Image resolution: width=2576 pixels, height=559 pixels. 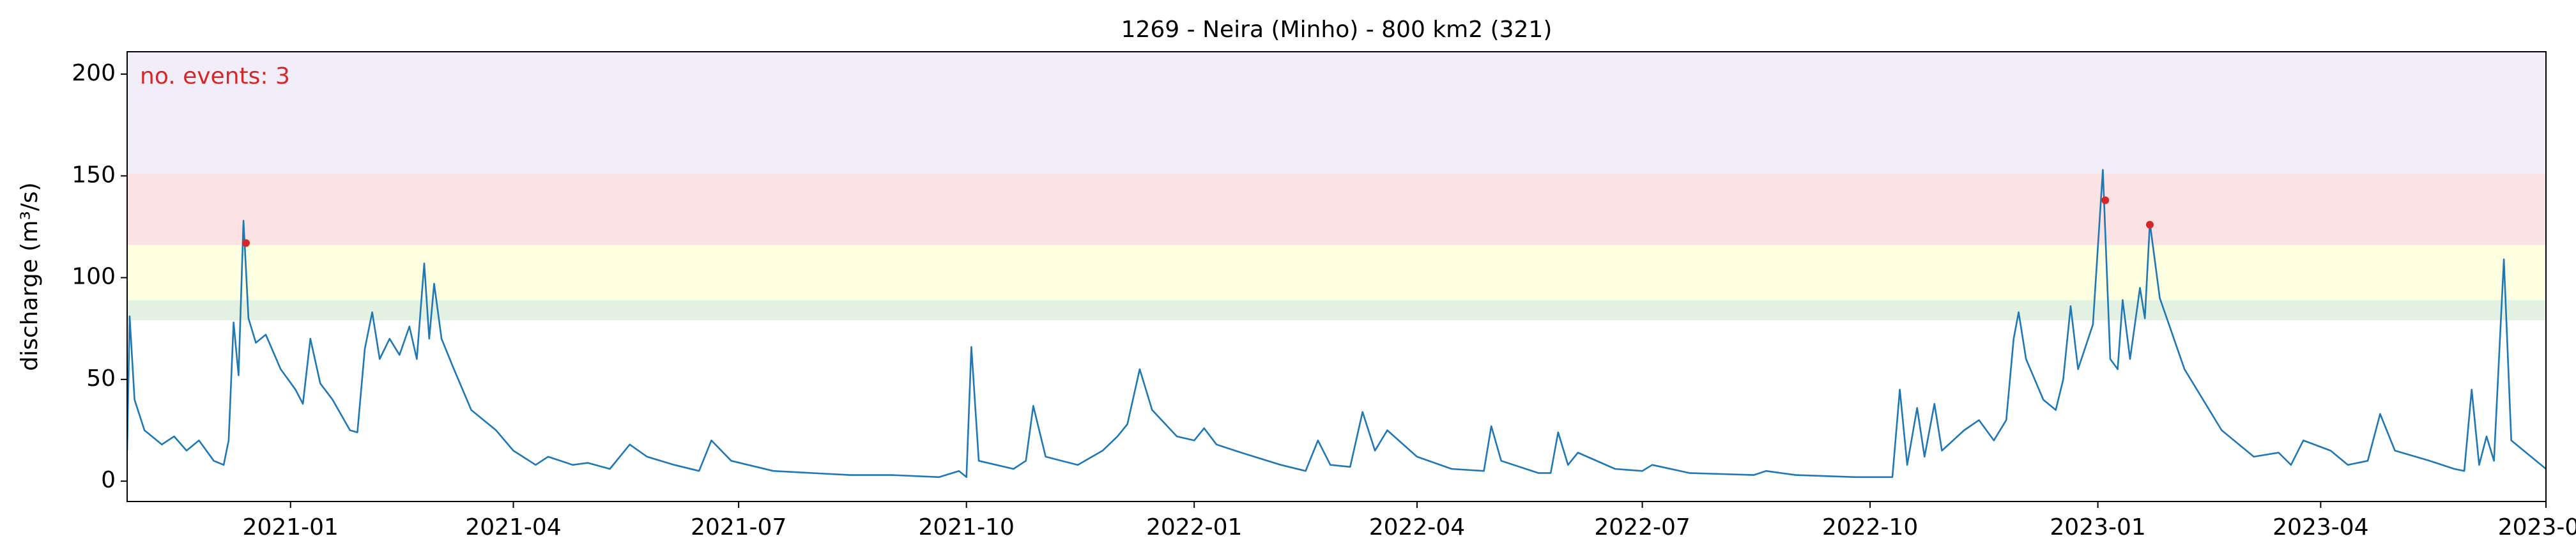 What do you see at coordinates (101, 378) in the screenshot?
I see `y-tick-label: 50` at bounding box center [101, 378].